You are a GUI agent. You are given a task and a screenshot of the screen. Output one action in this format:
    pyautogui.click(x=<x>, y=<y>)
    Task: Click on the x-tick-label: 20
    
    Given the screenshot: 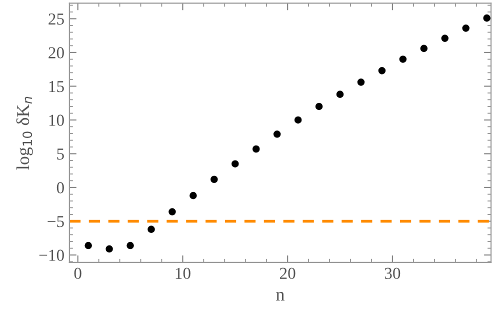 What is the action you would take?
    pyautogui.click(x=288, y=273)
    